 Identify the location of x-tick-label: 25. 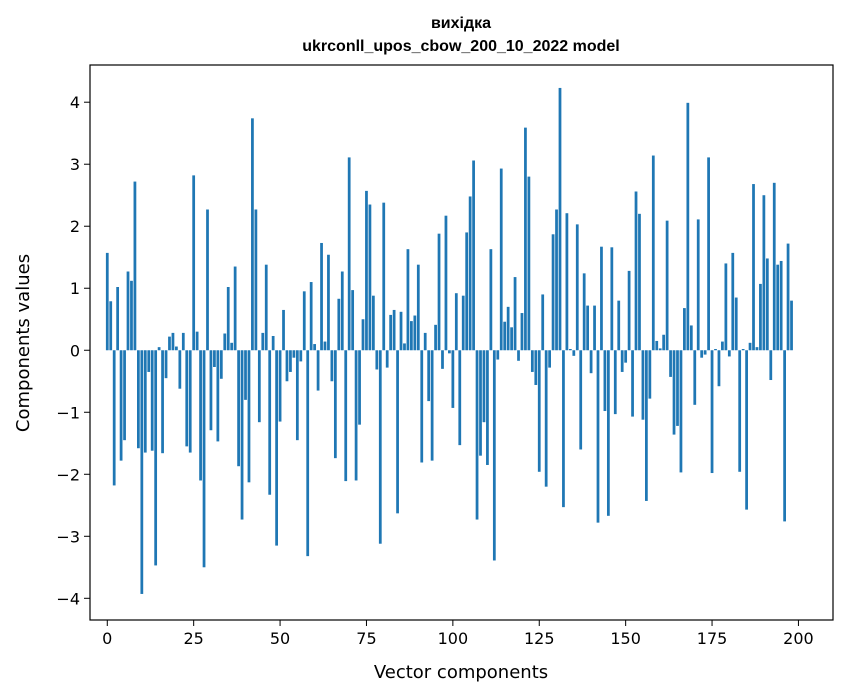
(193, 638).